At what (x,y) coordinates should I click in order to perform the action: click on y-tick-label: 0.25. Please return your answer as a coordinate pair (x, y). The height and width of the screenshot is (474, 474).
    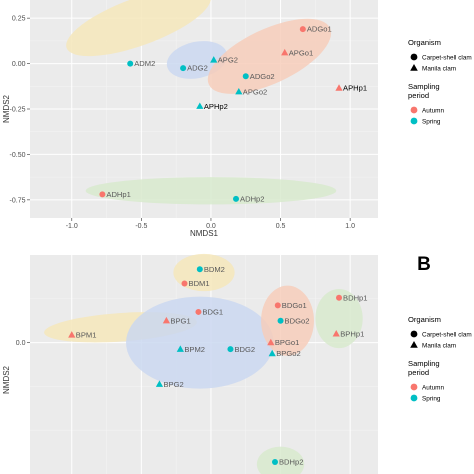
    Looking at the image, I should click on (19, 19).